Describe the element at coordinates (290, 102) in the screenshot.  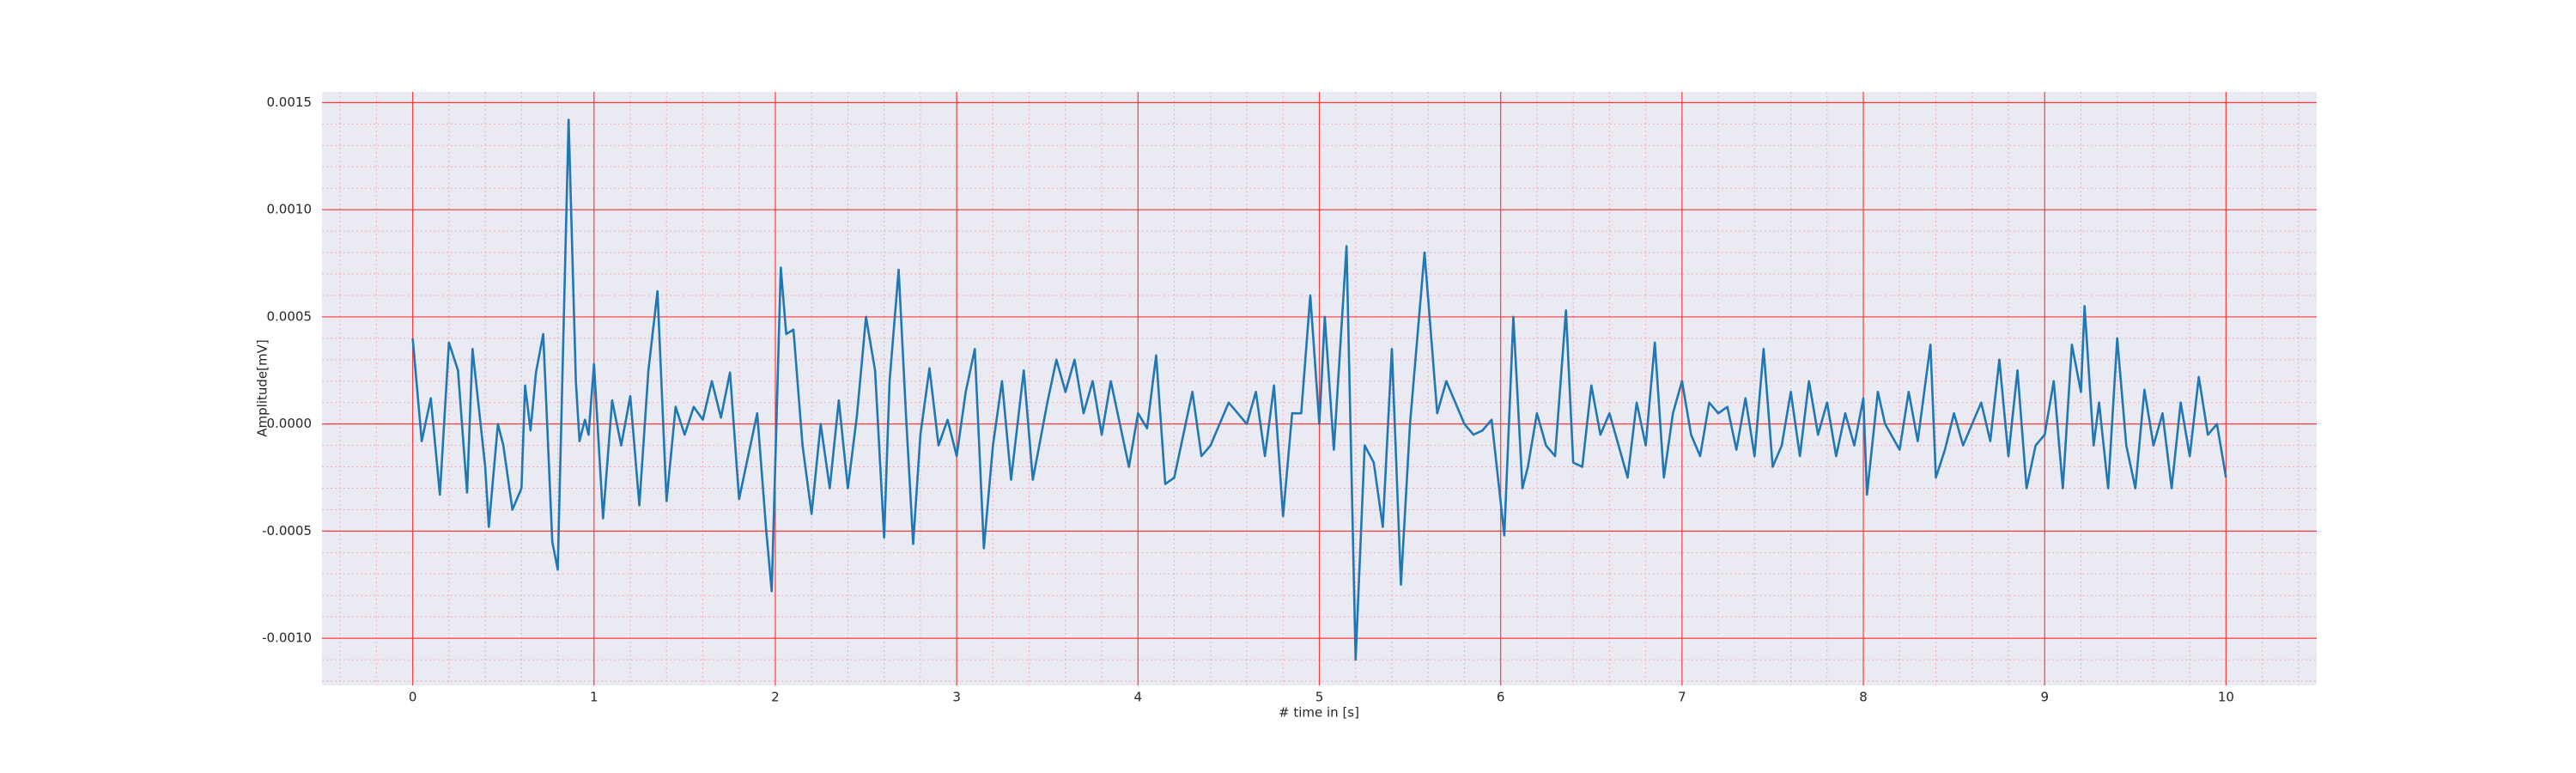
I see `y-tick-label: 0.0015` at that location.